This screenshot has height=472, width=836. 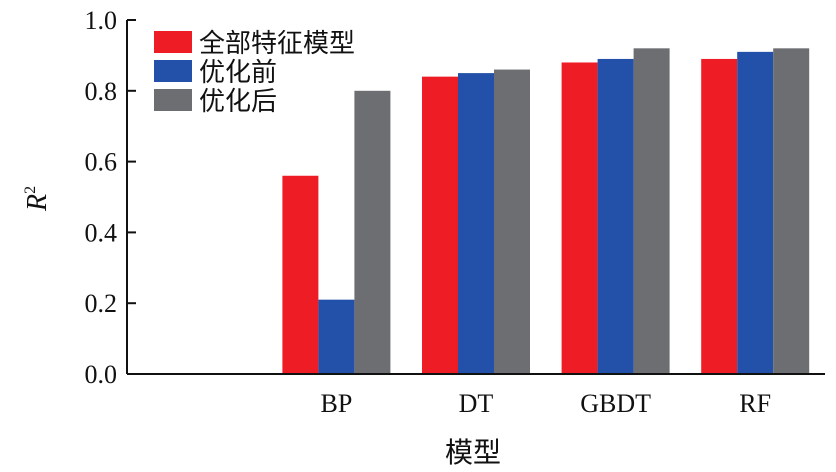 I want to click on y-tick-label: 0.0, so click(x=101, y=374).